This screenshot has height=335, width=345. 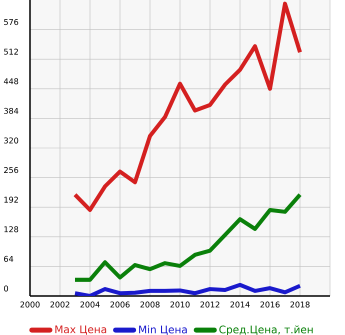 What do you see at coordinates (80, 330) in the screenshot?
I see `legend-label: Max Цена` at bounding box center [80, 330].